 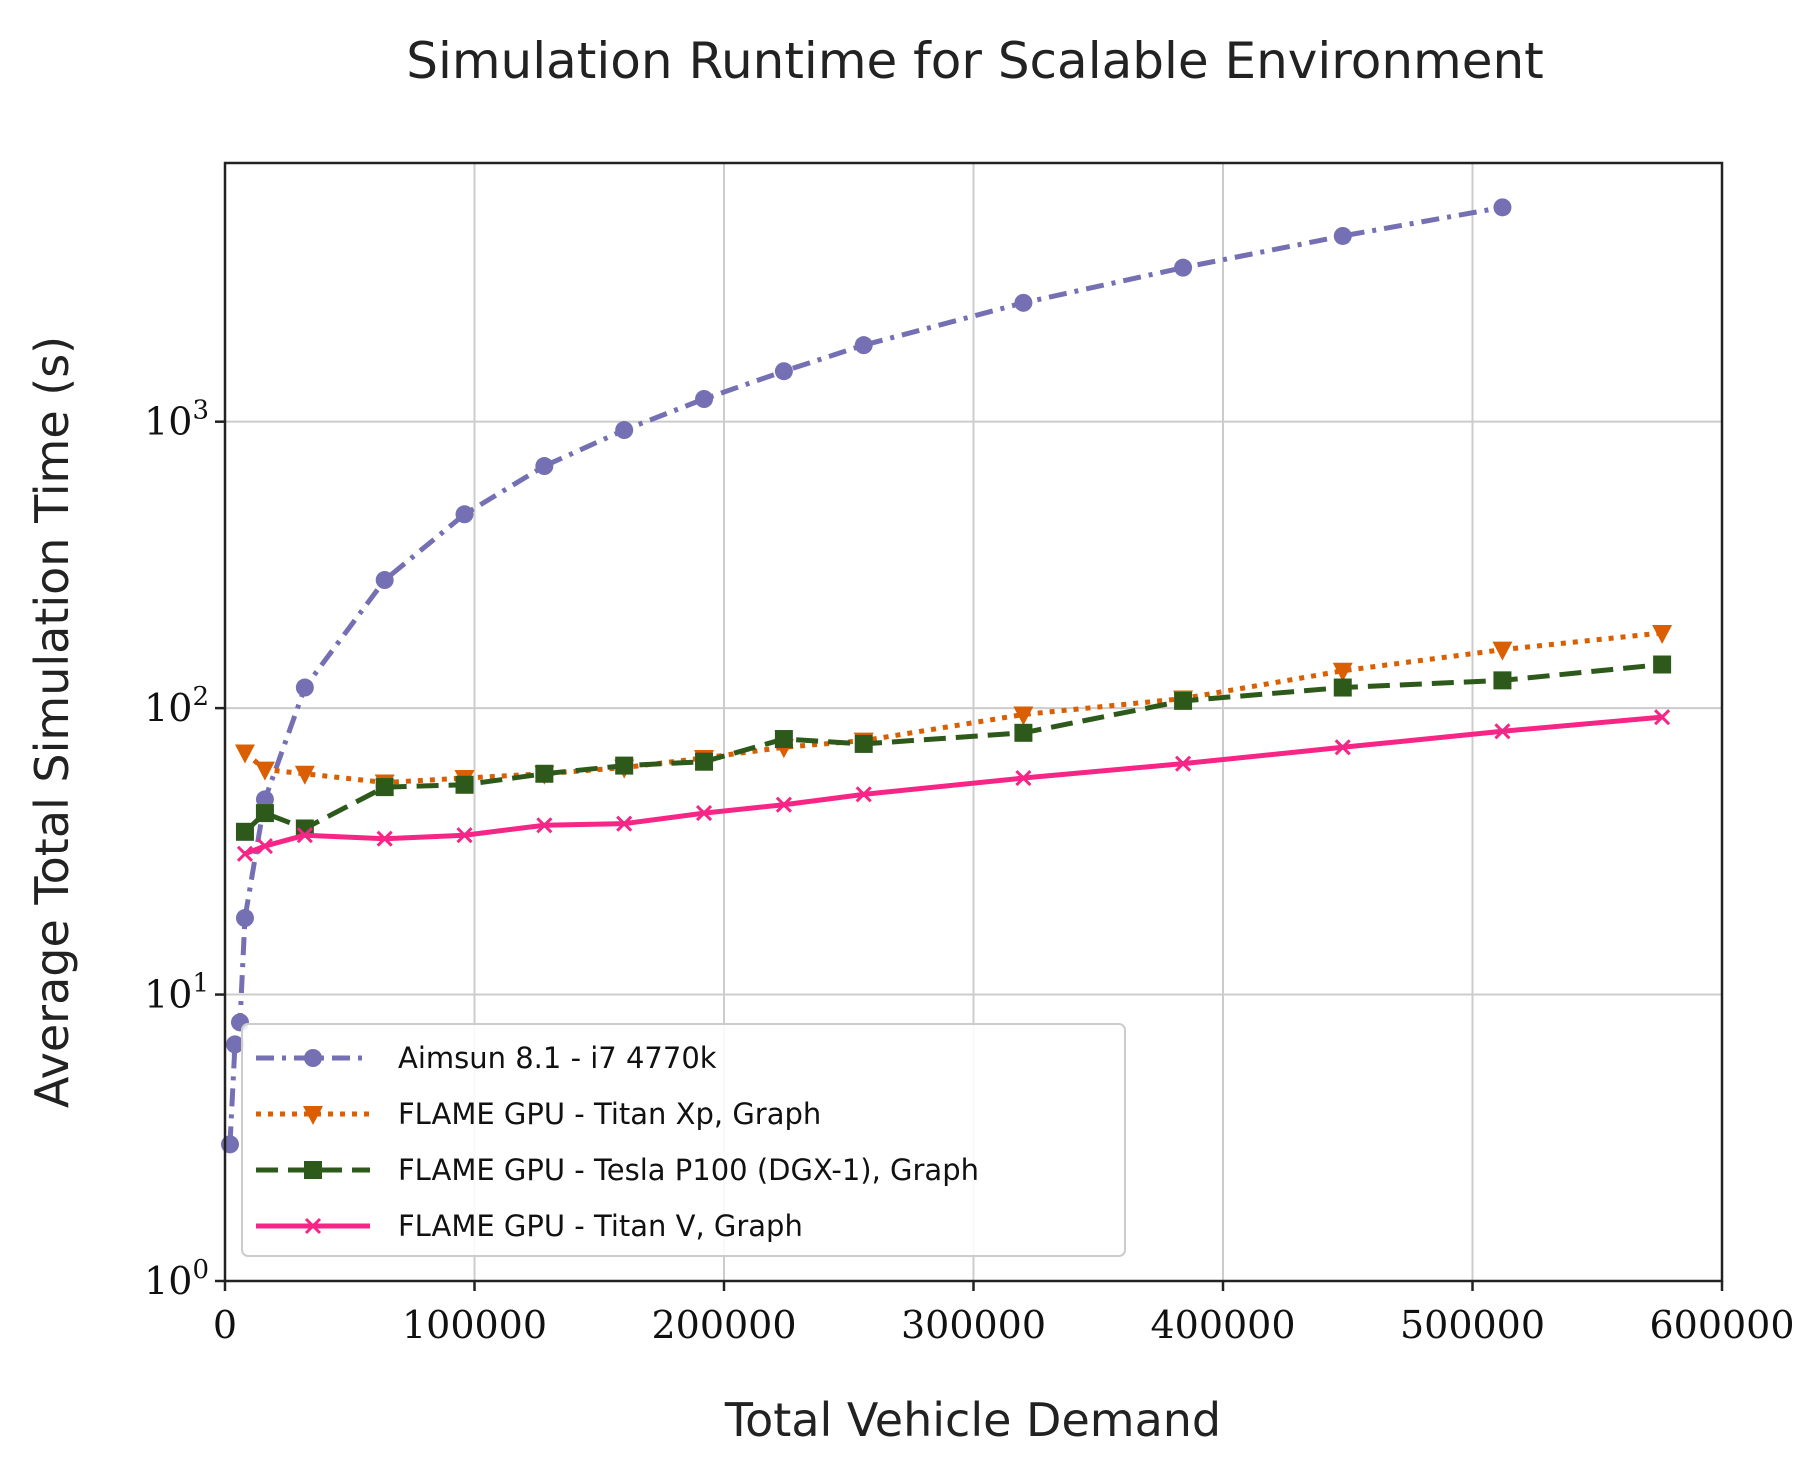 I want to click on x-tick-label: 100000, so click(x=474, y=1325).